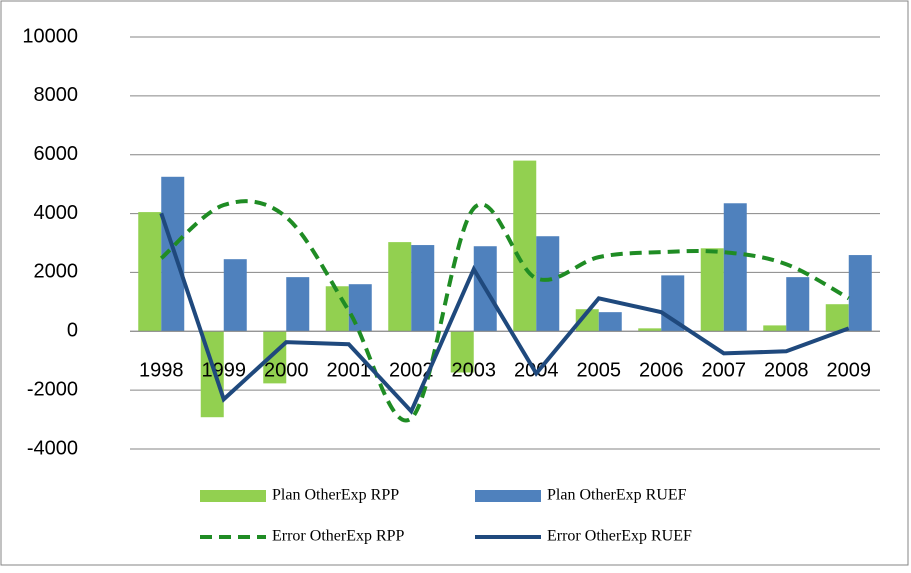  What do you see at coordinates (224, 371) in the screenshot?
I see `x-tick-label: 1999` at bounding box center [224, 371].